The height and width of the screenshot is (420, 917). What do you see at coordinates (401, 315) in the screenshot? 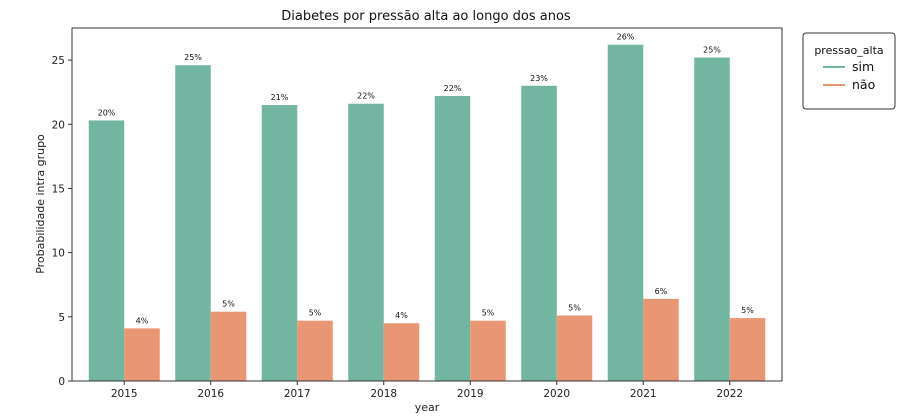
I see `data-label-não-2018: 4%` at bounding box center [401, 315].